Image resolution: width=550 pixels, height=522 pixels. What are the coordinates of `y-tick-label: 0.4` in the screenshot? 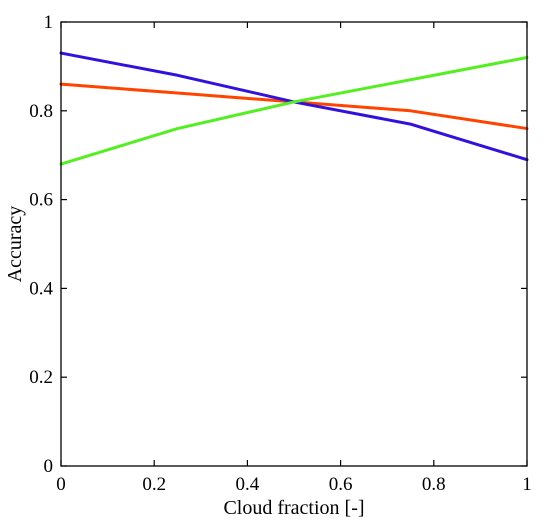 It's located at (41, 288).